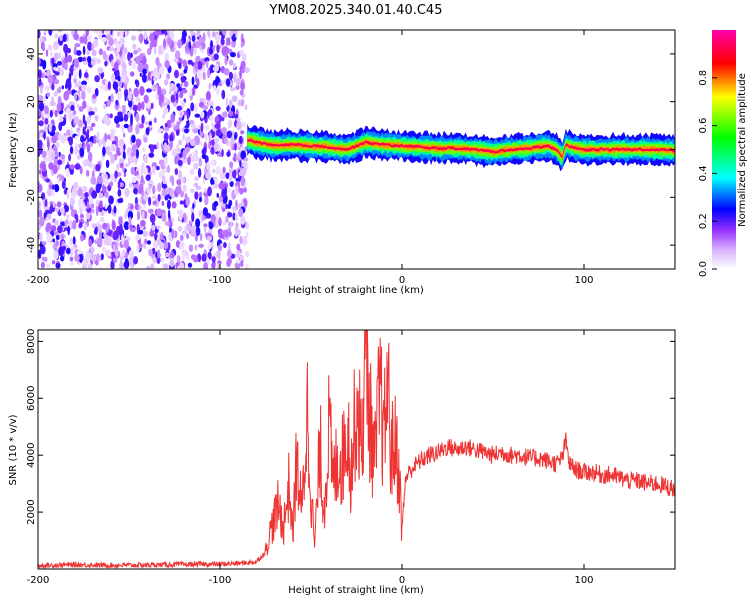  Describe the element at coordinates (31, 101) in the screenshot. I see `y-tick-label: 20` at that location.